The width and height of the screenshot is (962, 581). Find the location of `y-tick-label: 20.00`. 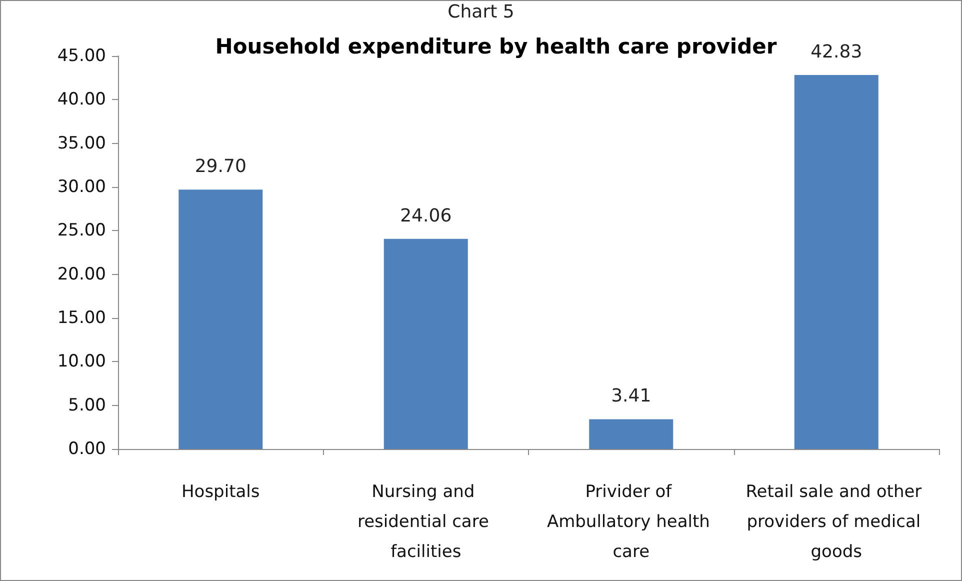

y-tick-label: 20.00 is located at coordinates (81, 274).